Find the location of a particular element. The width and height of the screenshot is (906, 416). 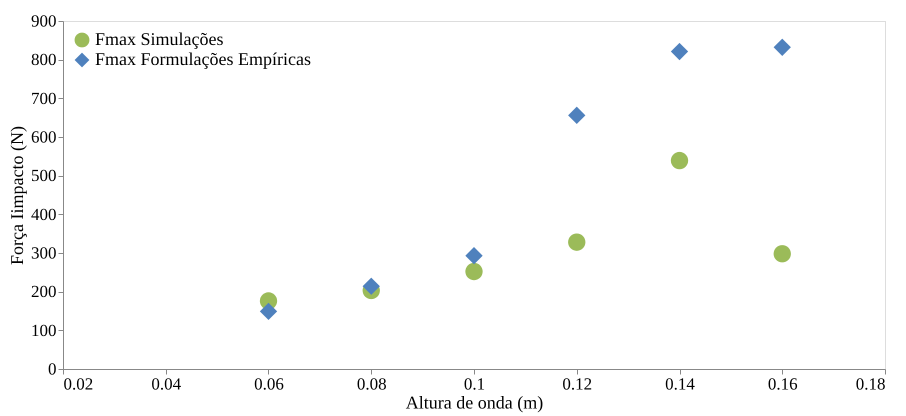

x-tick-label: 0.14 is located at coordinates (680, 384).